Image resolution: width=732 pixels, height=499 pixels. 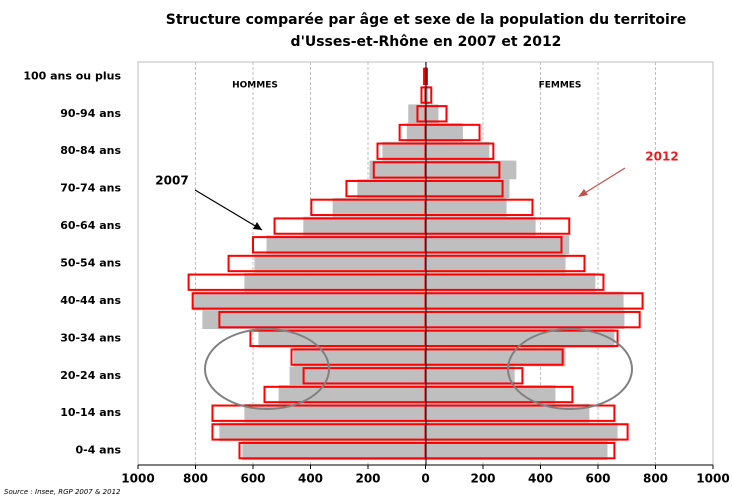 I want to click on x-tick-label: 0, so click(x=425, y=479).